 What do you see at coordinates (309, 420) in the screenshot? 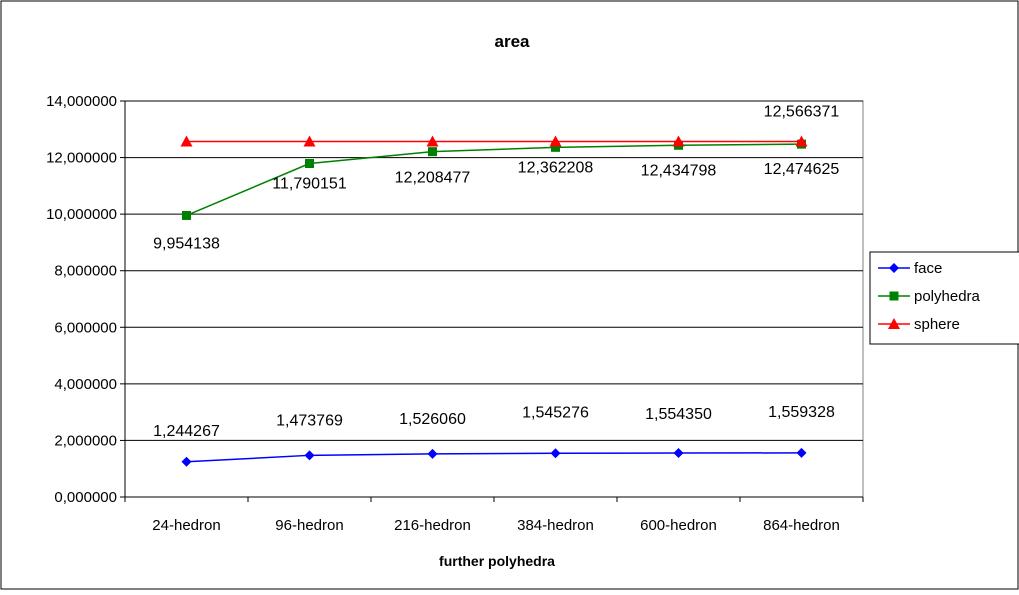
I see `data-label-face: 1,473769` at bounding box center [309, 420].